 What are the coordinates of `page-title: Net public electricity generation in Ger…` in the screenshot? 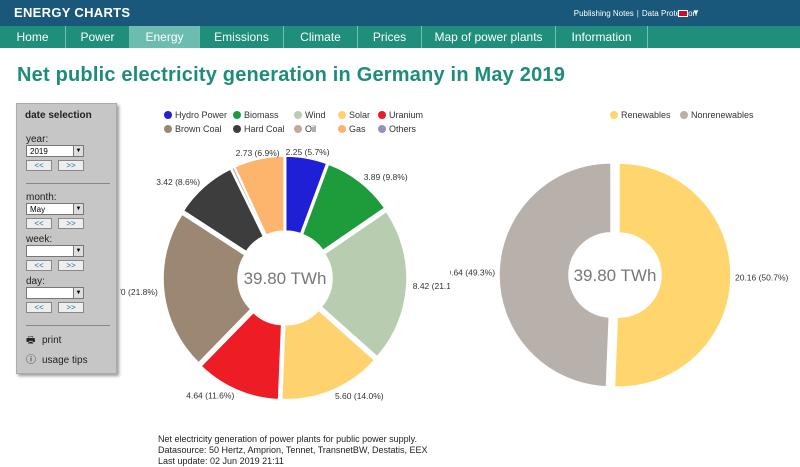 It's located at (291, 75).